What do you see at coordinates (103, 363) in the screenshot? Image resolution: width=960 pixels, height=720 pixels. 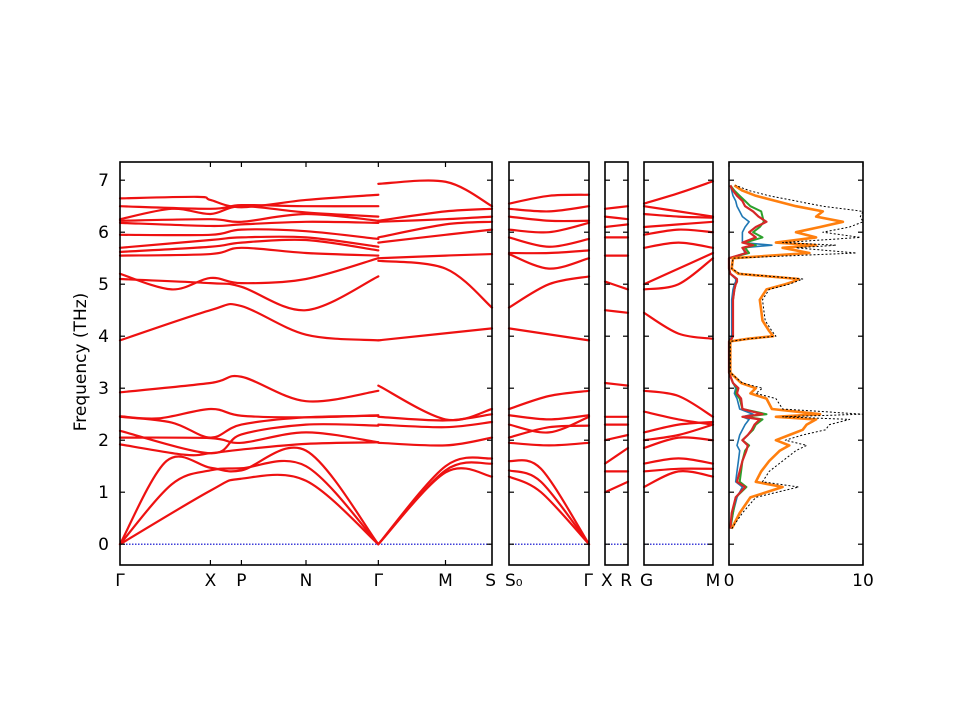 I see `y-tick-labels: 0 1 2 3 4 5 6 7` at bounding box center [103, 363].